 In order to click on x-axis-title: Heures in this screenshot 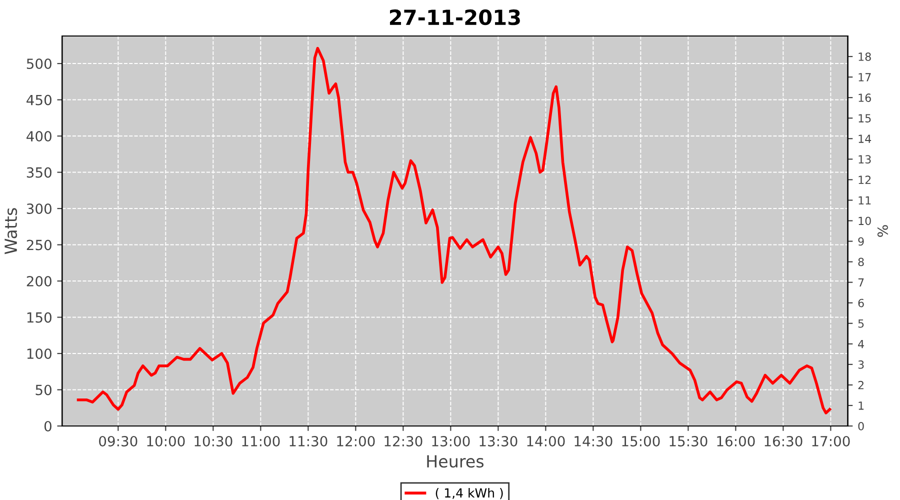, I will do `click(455, 461)`.